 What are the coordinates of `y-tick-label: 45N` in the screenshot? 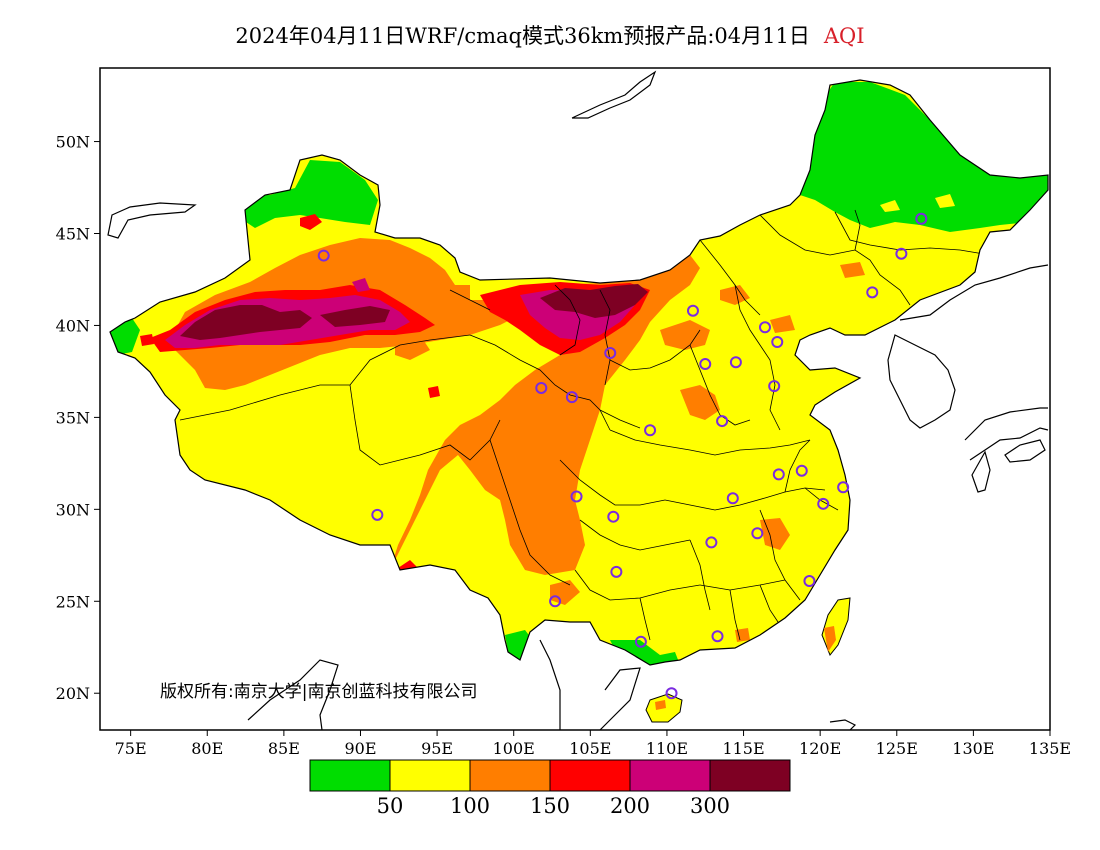 It's located at (73, 234).